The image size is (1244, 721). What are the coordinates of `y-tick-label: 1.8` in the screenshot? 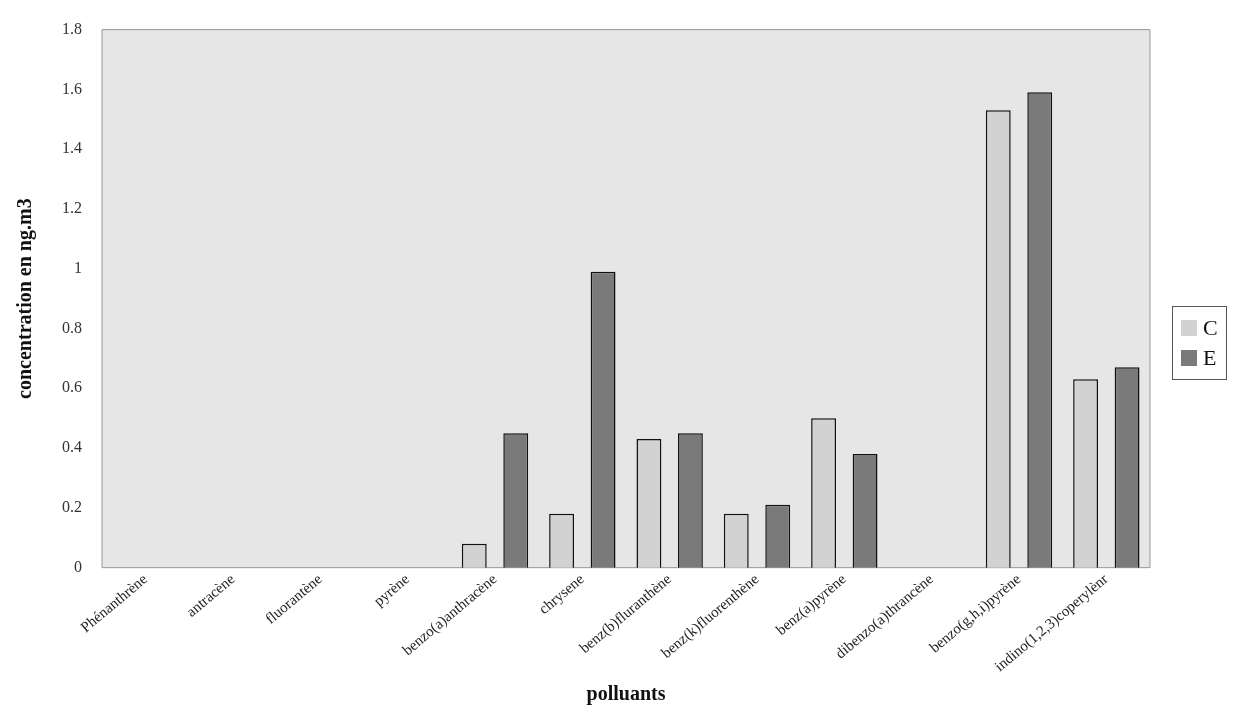 It's located at (72, 28).